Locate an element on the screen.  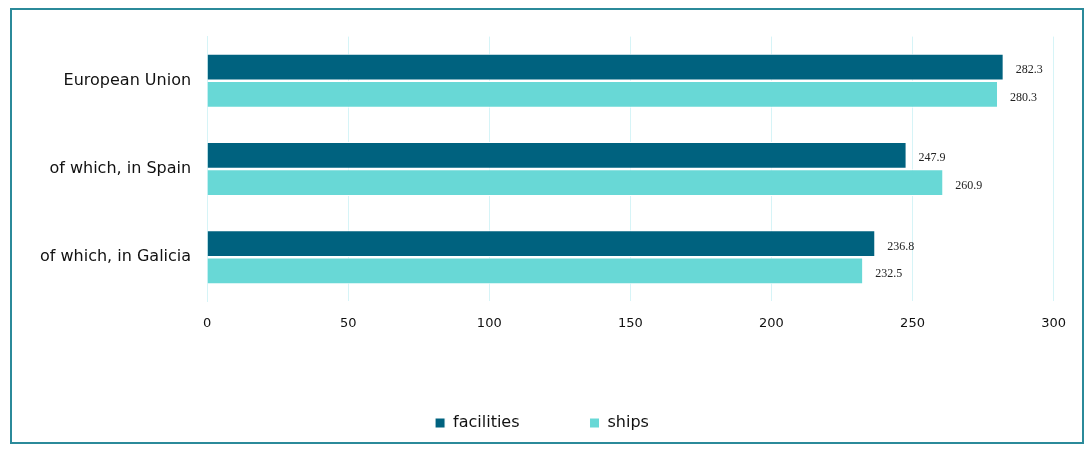
data-label: 247.9 is located at coordinates (932, 157).